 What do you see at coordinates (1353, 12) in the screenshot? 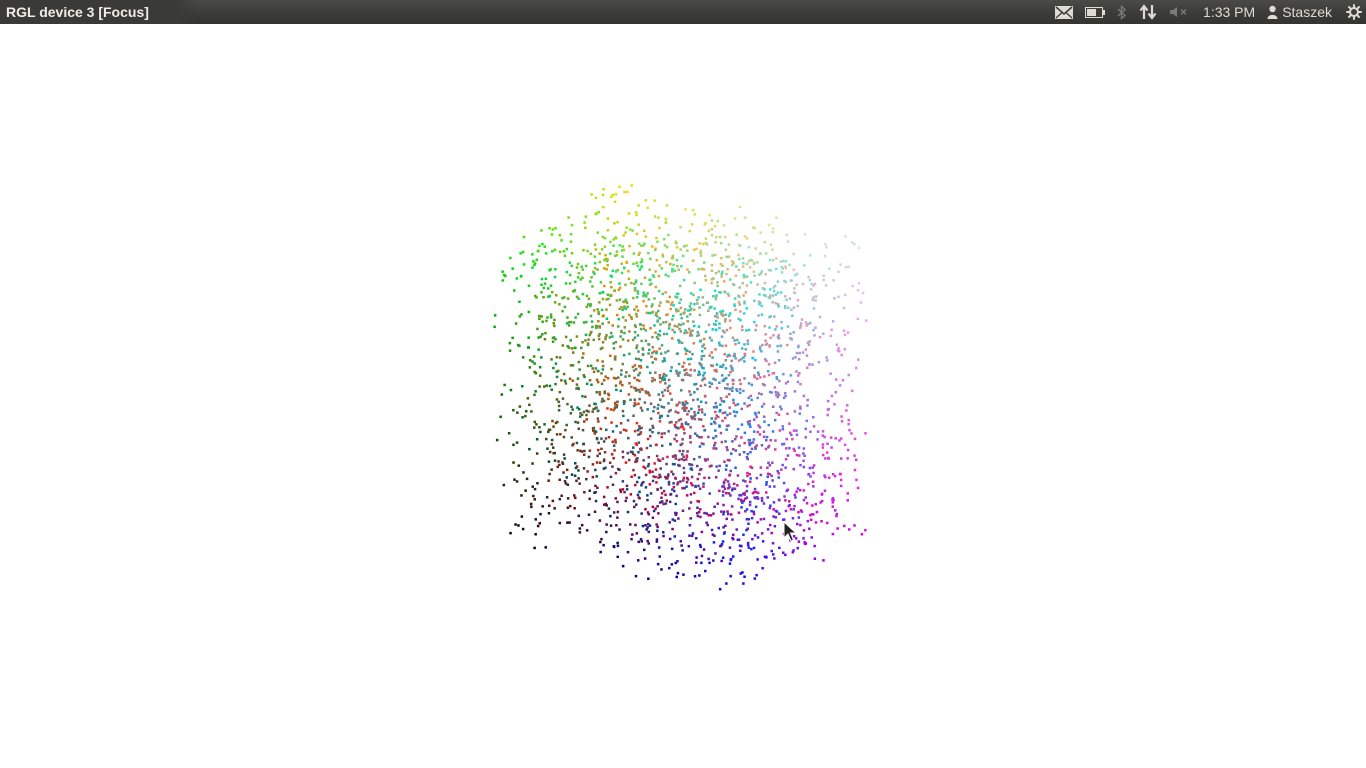
I see `gear-icon` at bounding box center [1353, 12].